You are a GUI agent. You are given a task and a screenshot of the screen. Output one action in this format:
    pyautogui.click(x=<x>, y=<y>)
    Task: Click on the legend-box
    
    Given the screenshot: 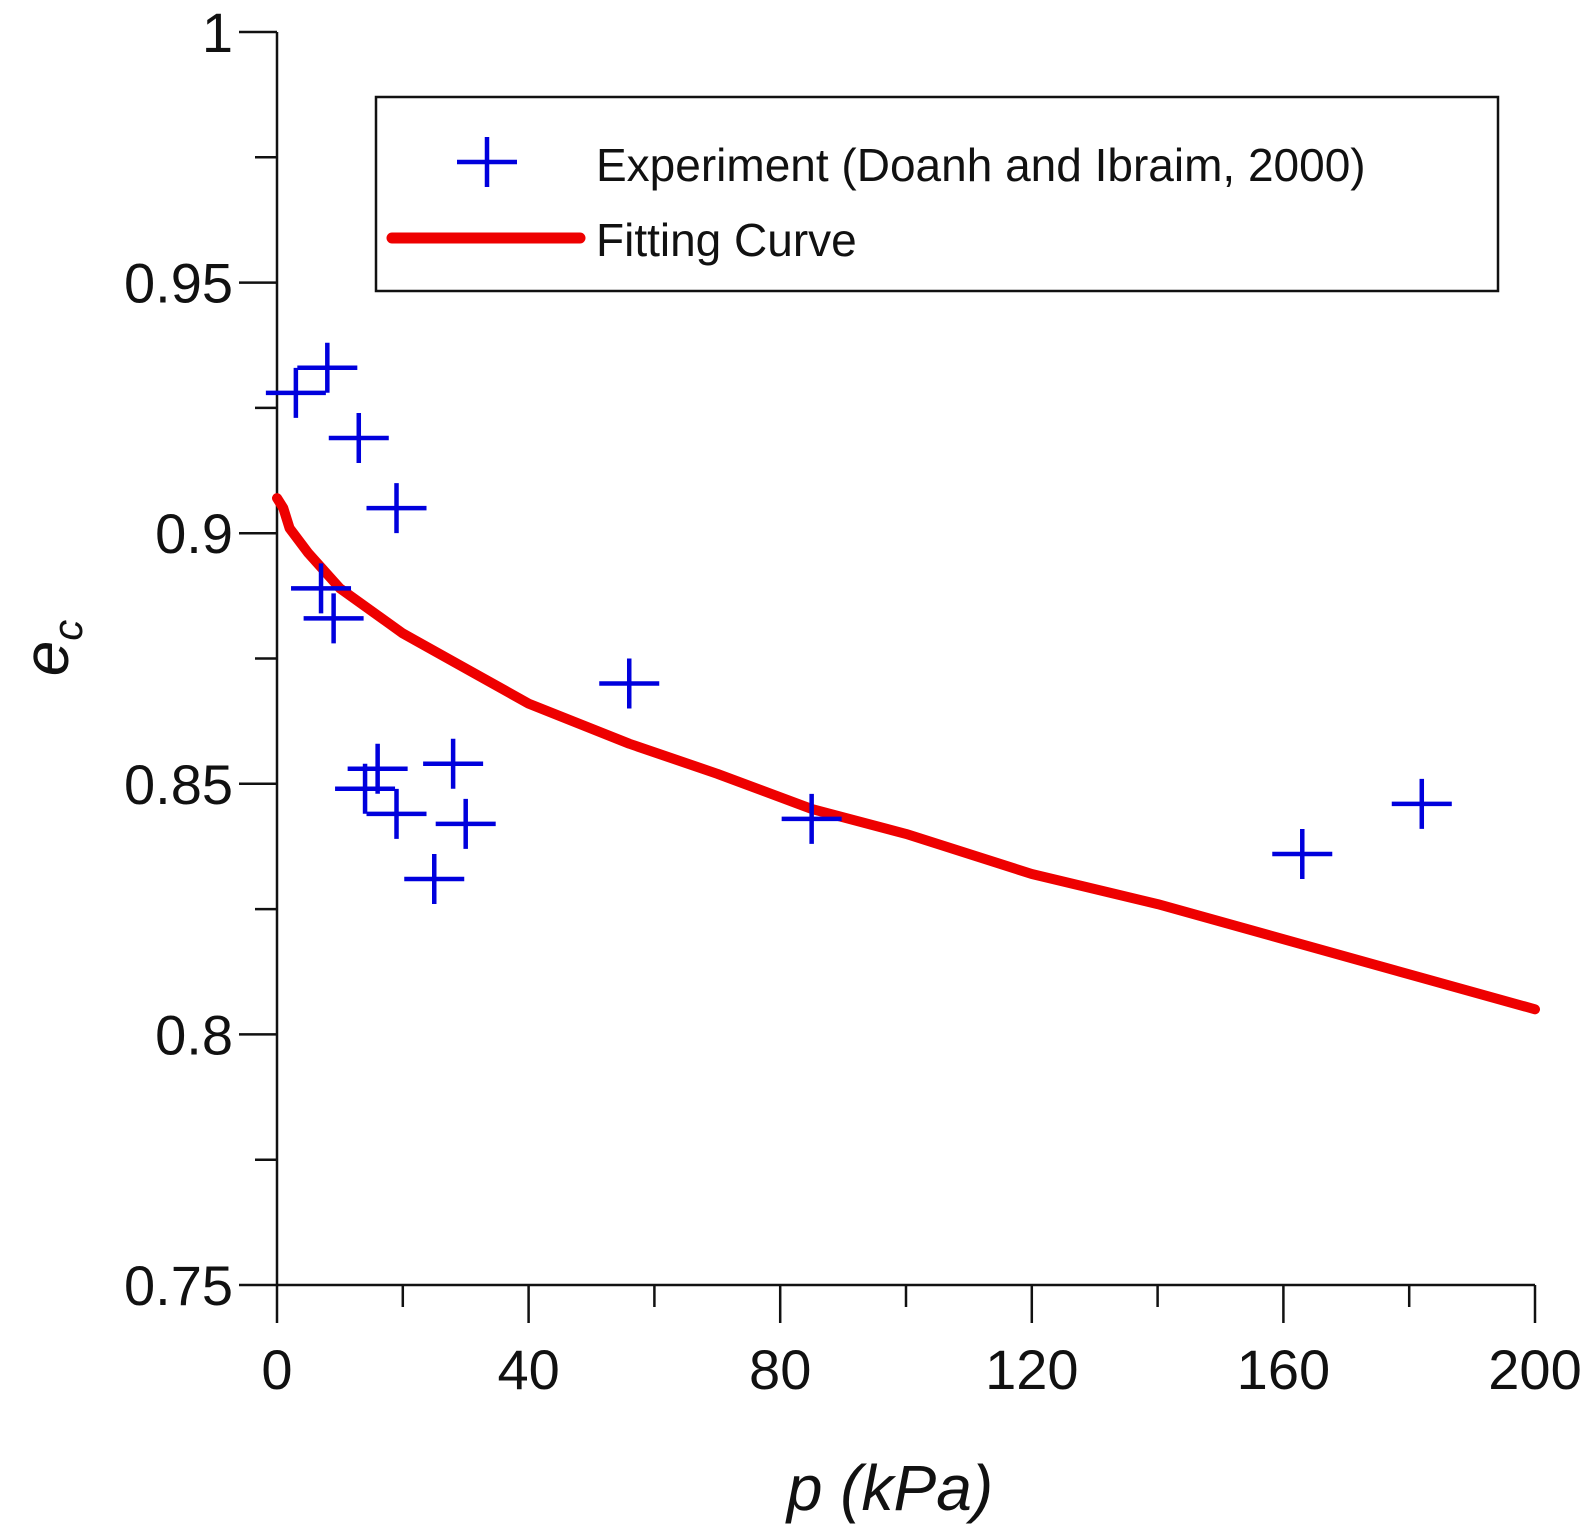 What is the action you would take?
    pyautogui.click(x=937, y=194)
    